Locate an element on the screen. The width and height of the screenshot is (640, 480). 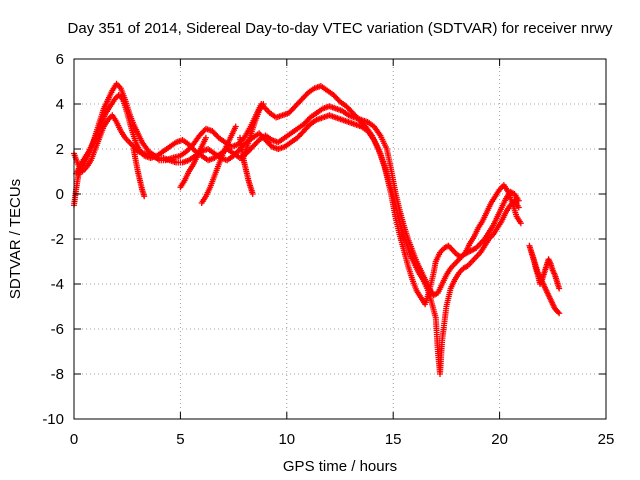
y-tick-label: 4 is located at coordinates (60, 104).